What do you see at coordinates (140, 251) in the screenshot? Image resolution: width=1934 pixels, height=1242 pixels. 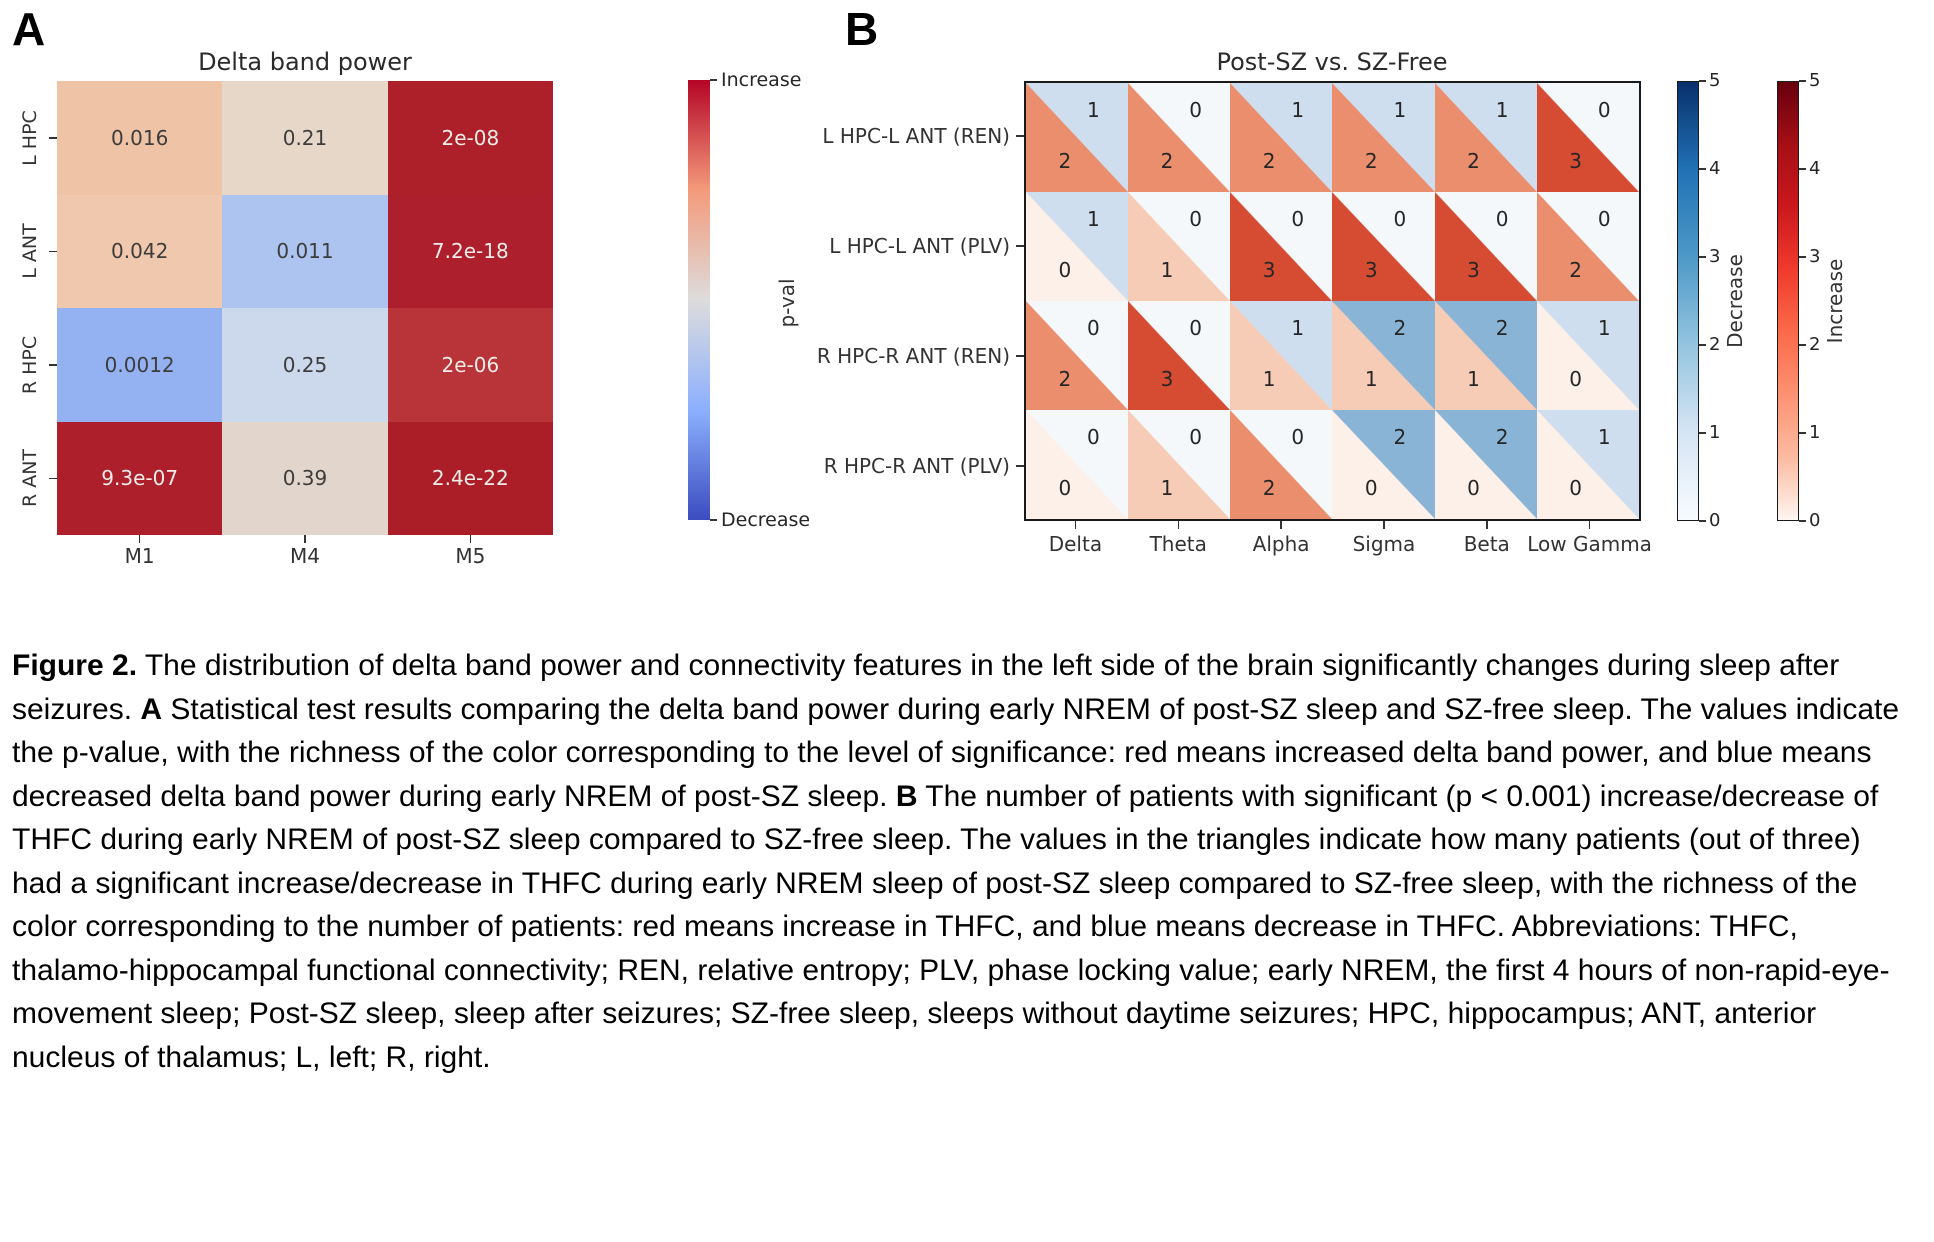 I see `heatmap-a-cell-L-ANT-M1: 0.042` at bounding box center [140, 251].